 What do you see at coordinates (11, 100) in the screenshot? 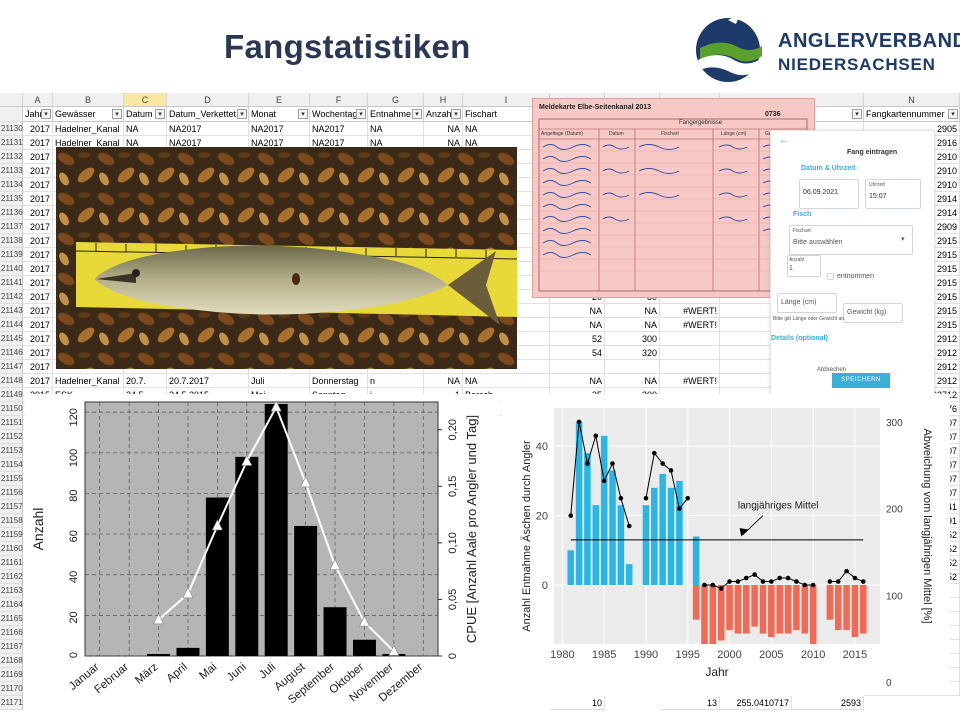
I see `corner-cell` at bounding box center [11, 100].